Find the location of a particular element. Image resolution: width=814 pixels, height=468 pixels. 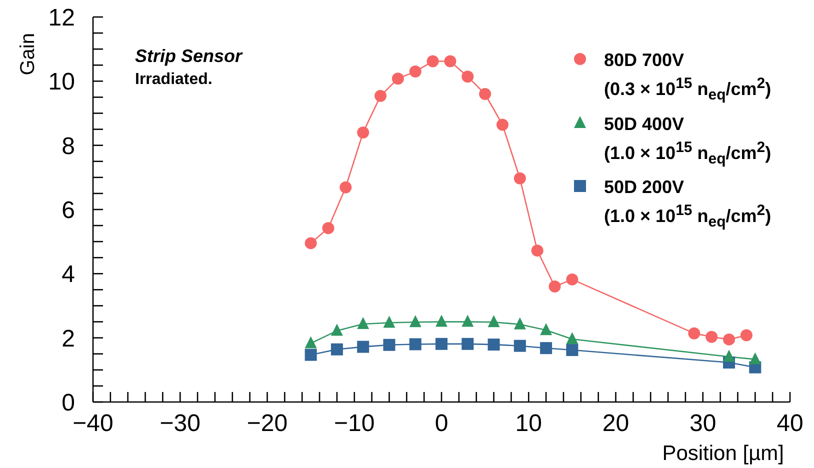

x-tick-label: −10 is located at coordinates (354, 424).